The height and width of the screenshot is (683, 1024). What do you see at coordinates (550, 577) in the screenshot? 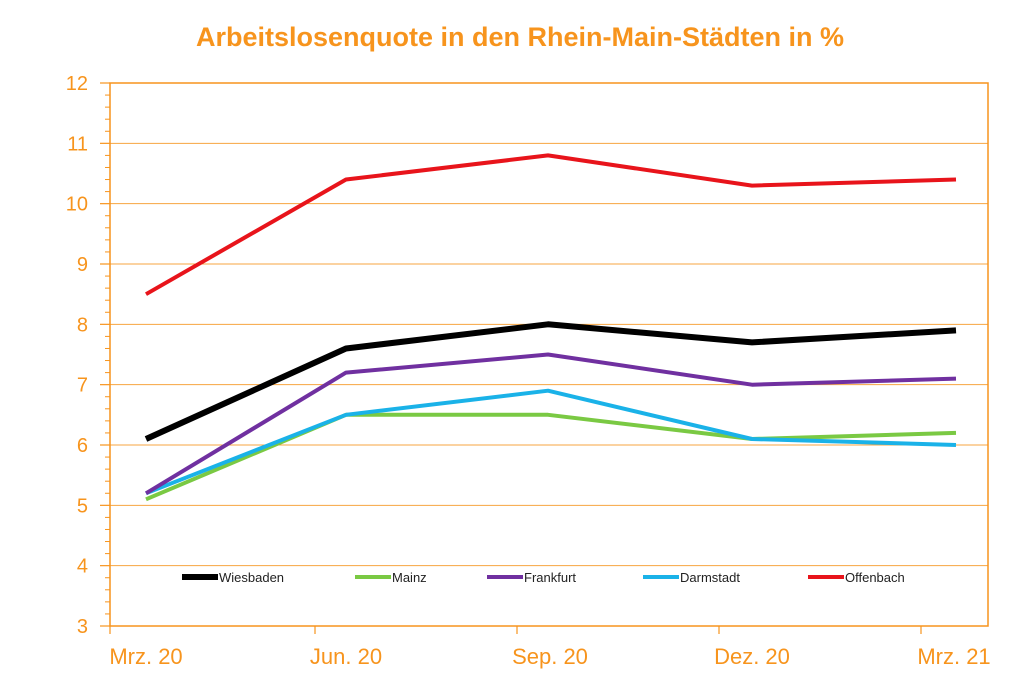
I see `legend-label-frankfurt: Frankfurt` at bounding box center [550, 577].